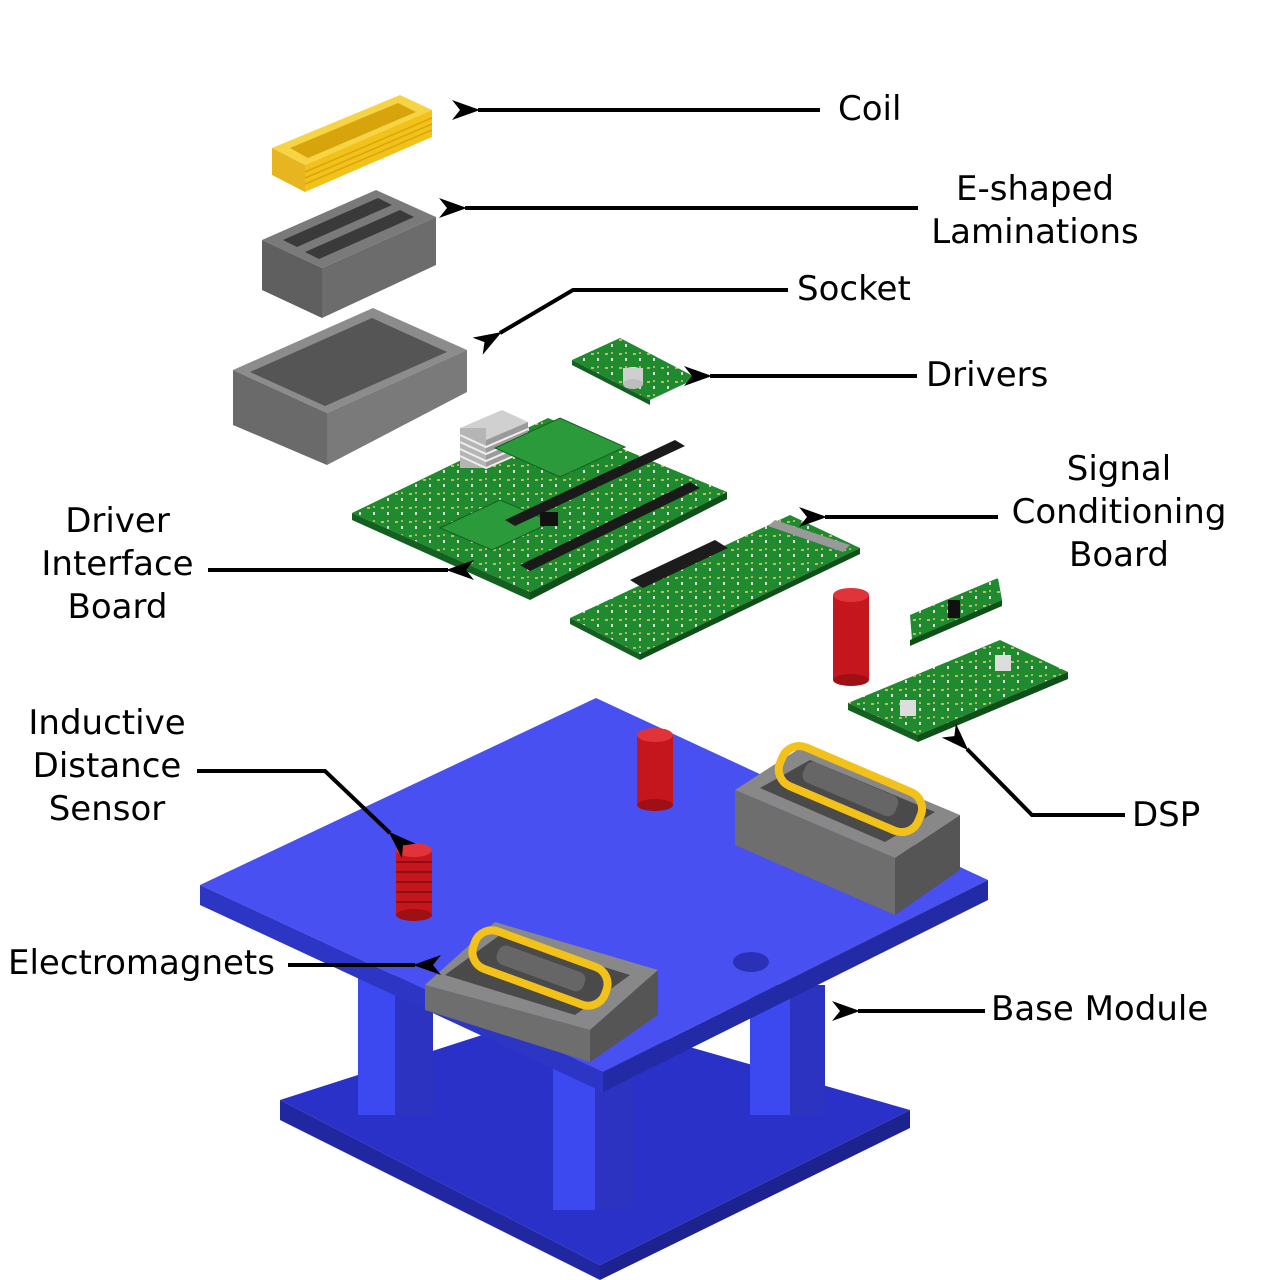 Image resolution: width=1280 pixels, height=1280 pixels. What do you see at coordinates (787, 1050) in the screenshot?
I see `base-pillar` at bounding box center [787, 1050].